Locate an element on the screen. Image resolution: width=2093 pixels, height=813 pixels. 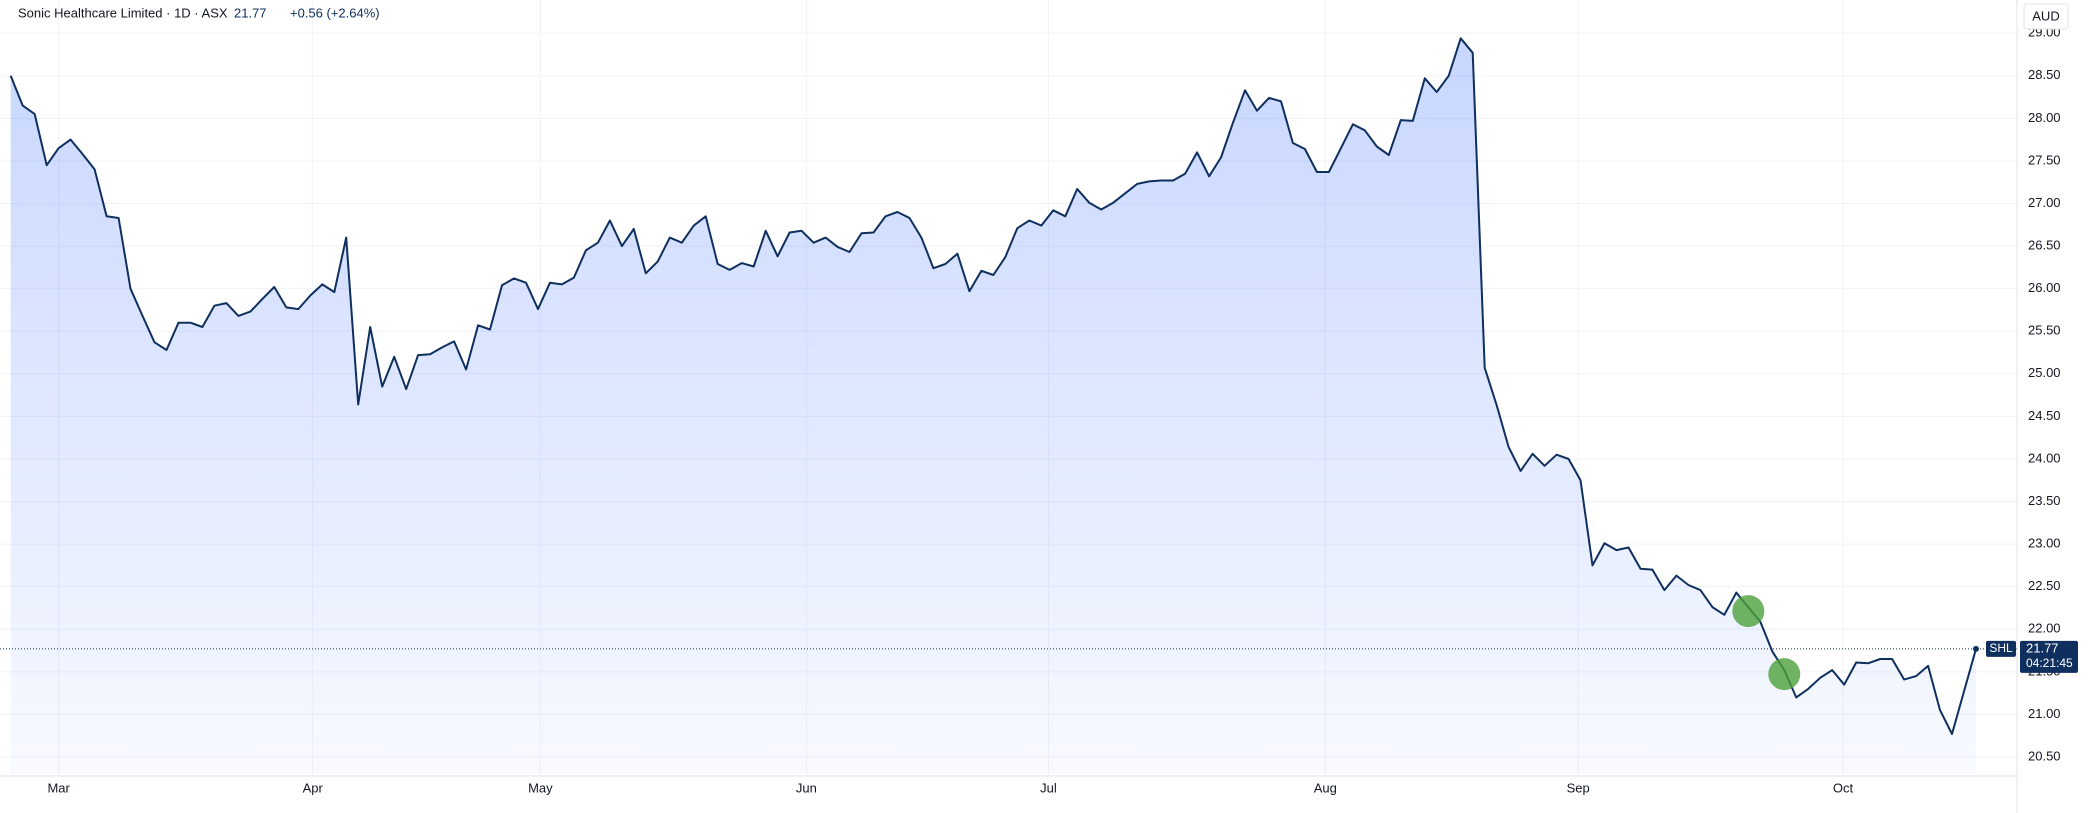
x-tick-label: Sep is located at coordinates (1578, 787).